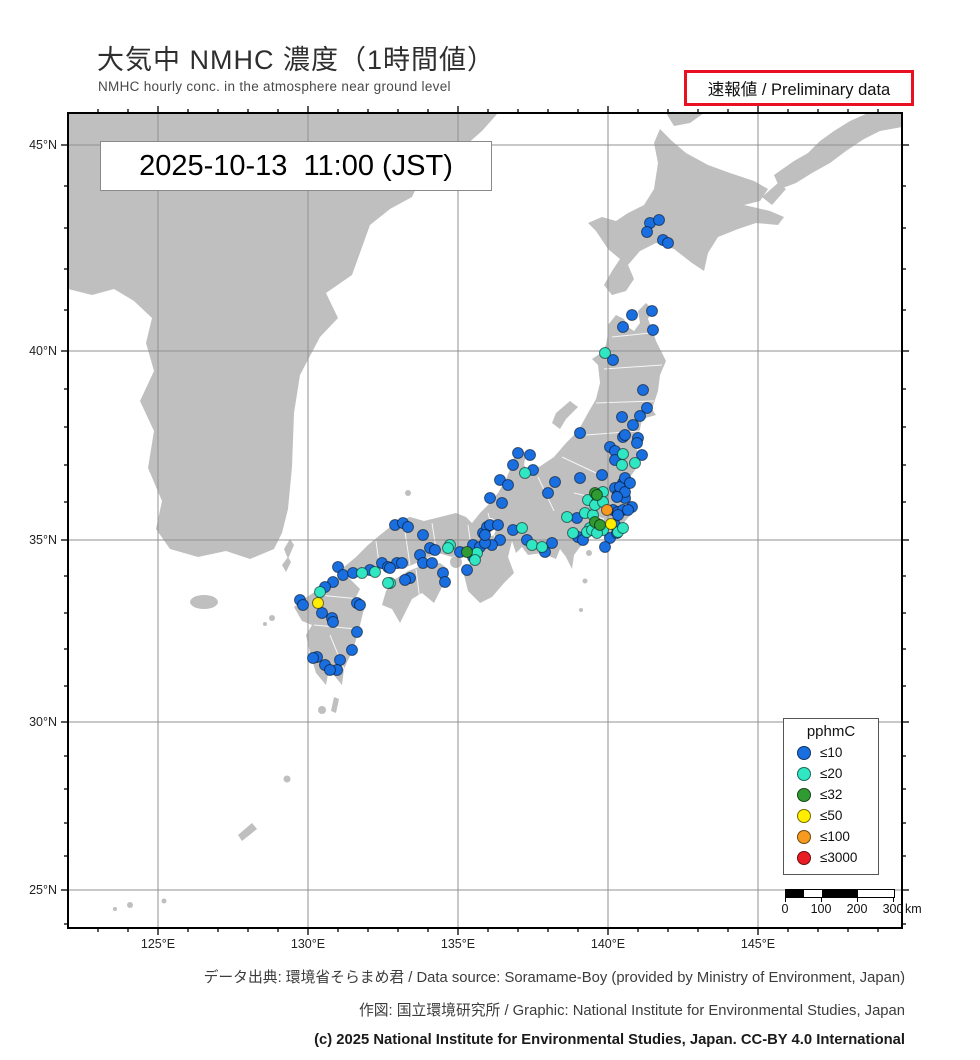  What do you see at coordinates (308, 944) in the screenshot?
I see `lon-label: 130°E` at bounding box center [308, 944].